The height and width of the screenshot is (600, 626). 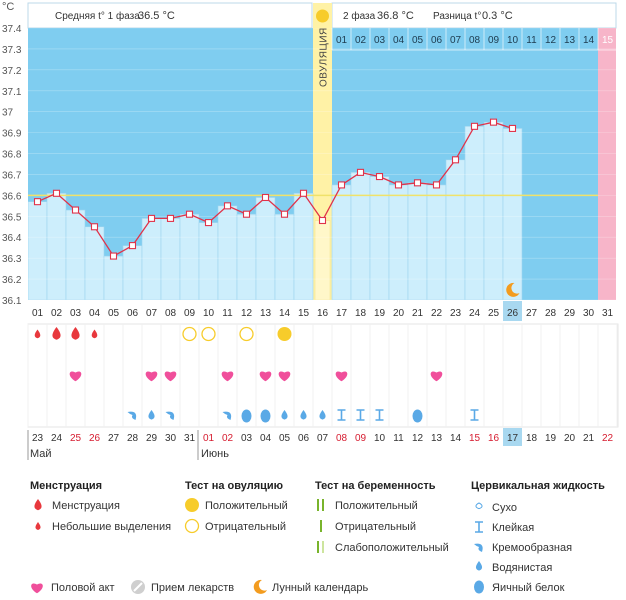 I want to click on legend-fluid-creamy-label: Кремообразная, so click(x=532, y=548).